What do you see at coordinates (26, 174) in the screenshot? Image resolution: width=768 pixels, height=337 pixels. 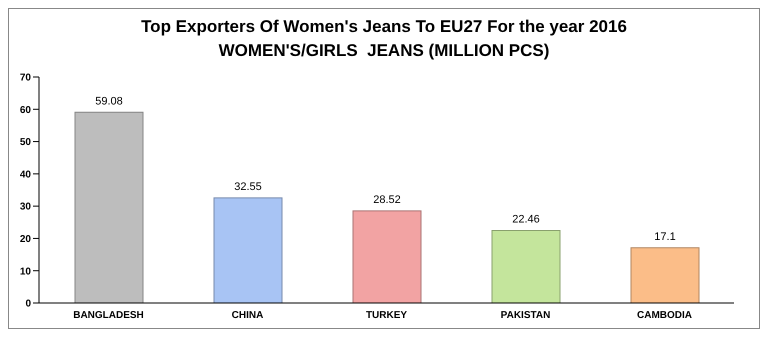 I see `y-tick-label: 40` at bounding box center [26, 174].